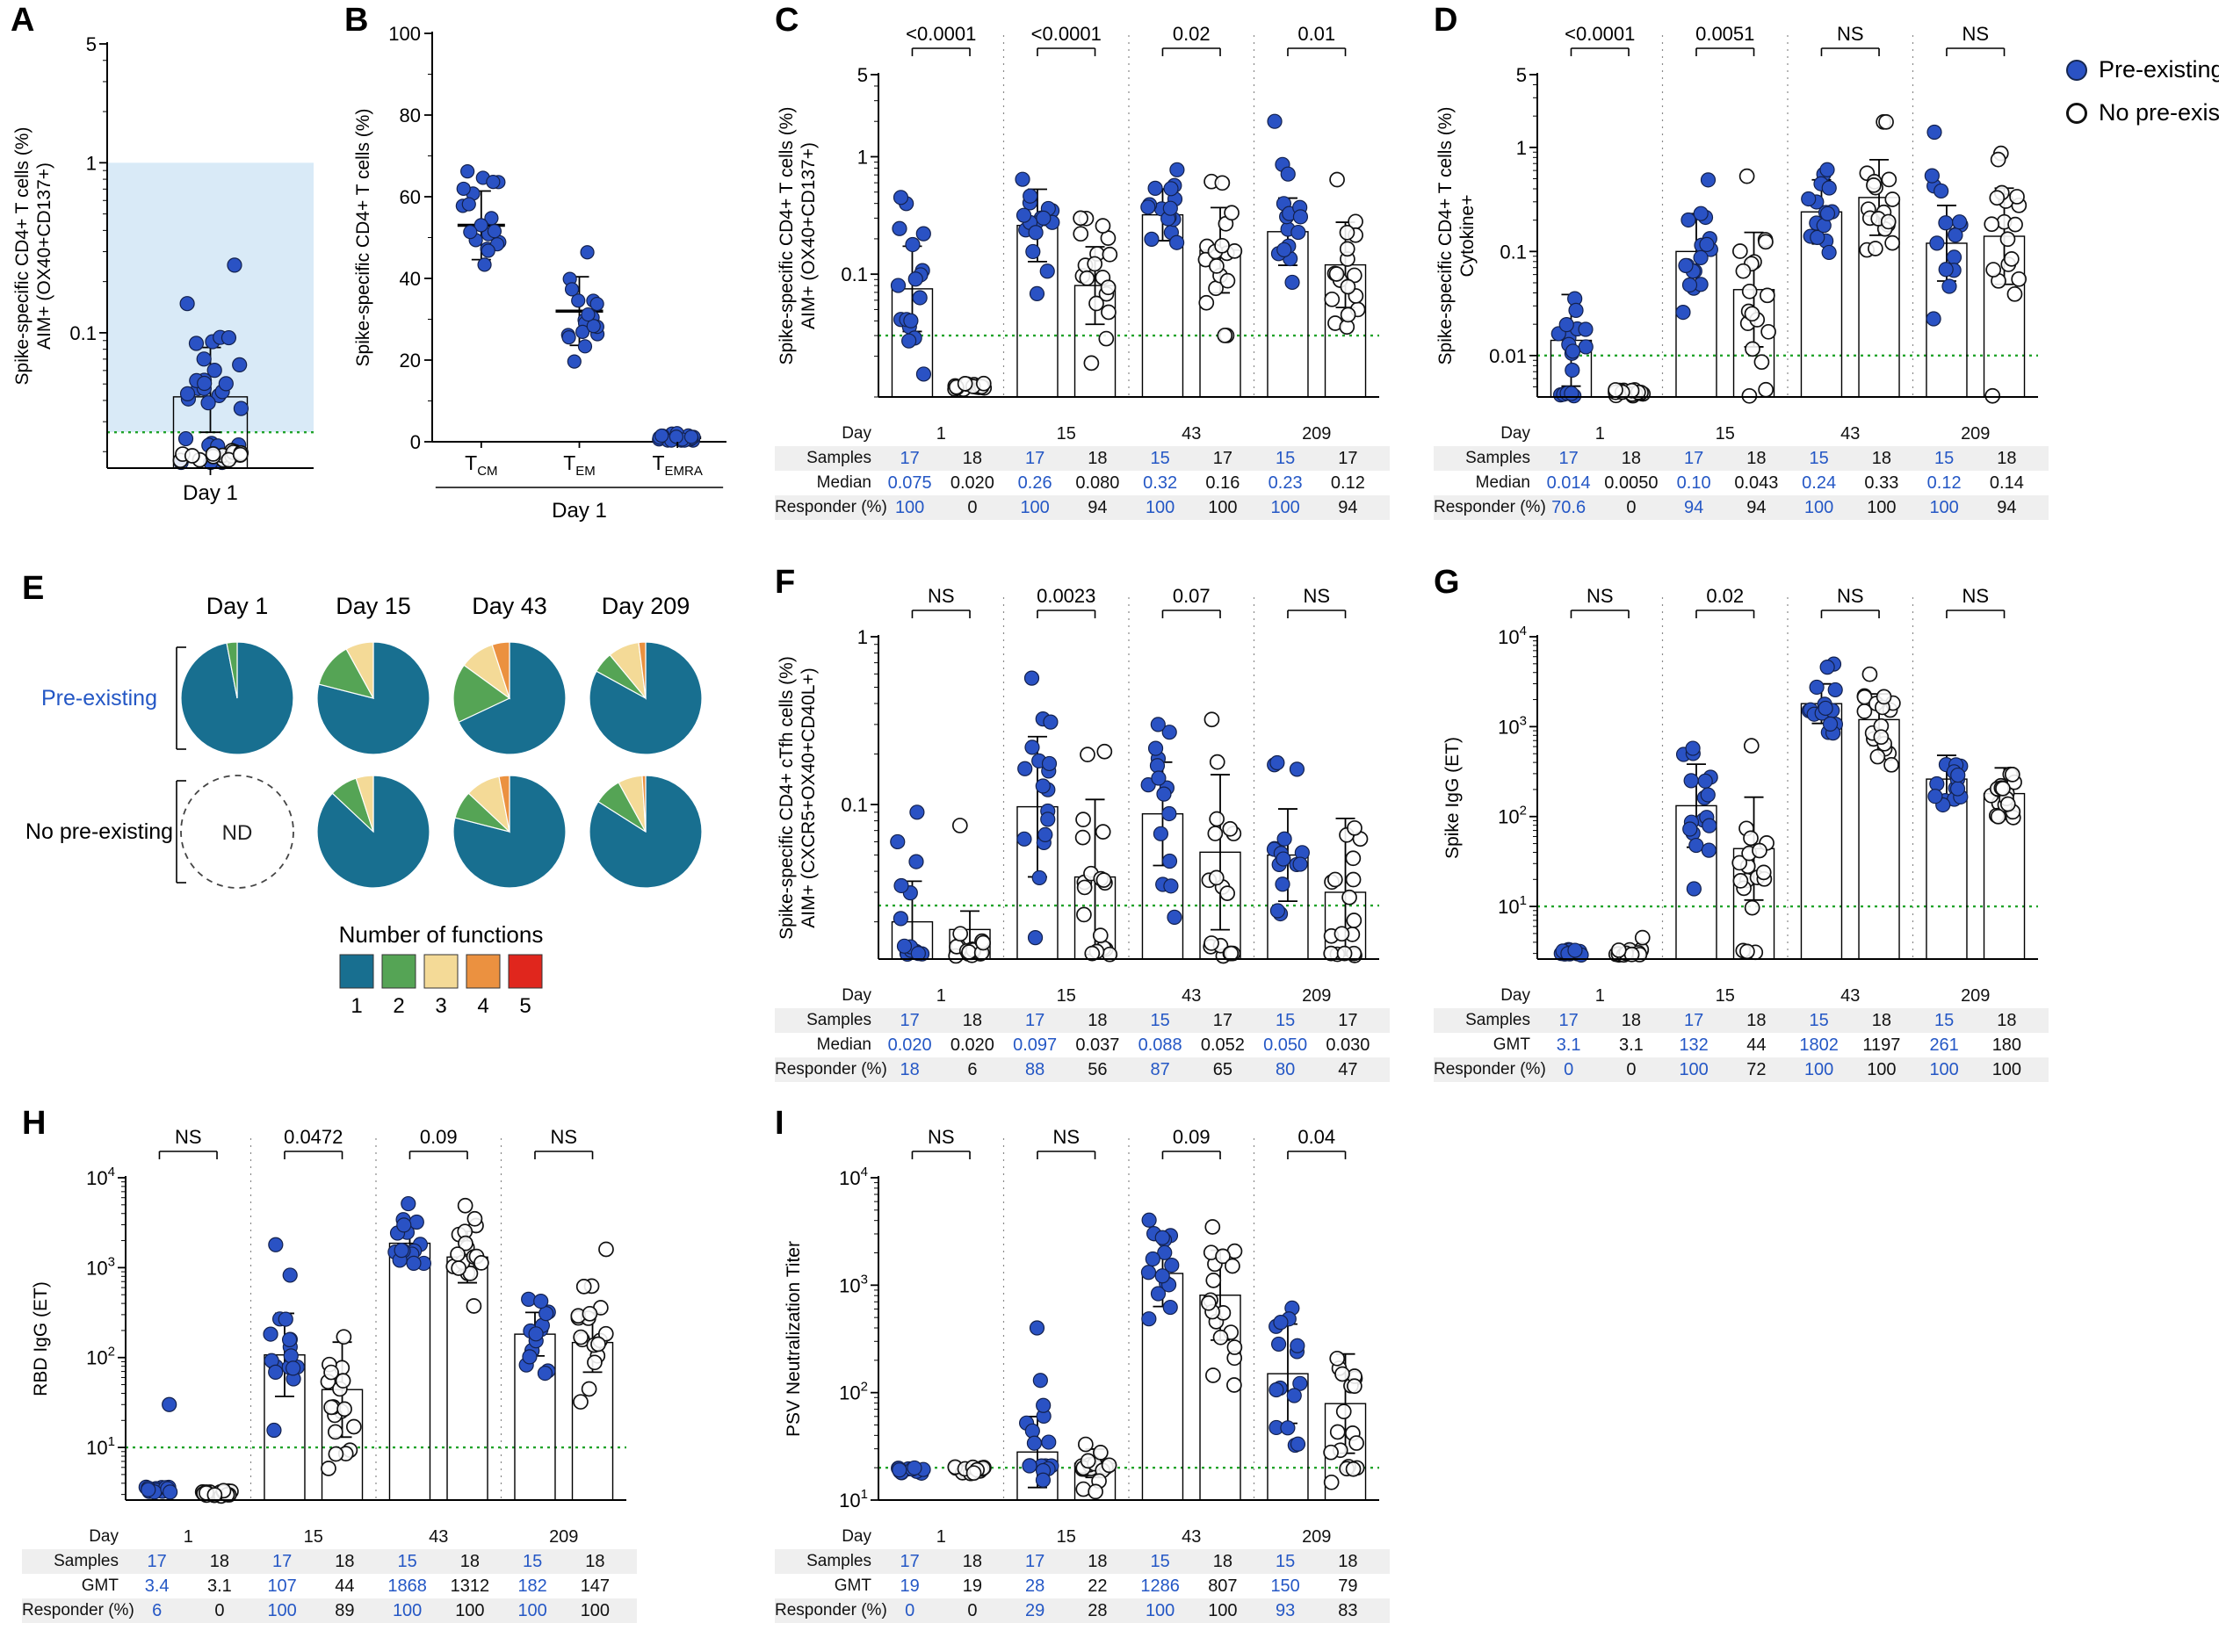 Image resolution: width=2219 pixels, height=1652 pixels. I want to click on table-cell: 0.12, so click(1347, 483).